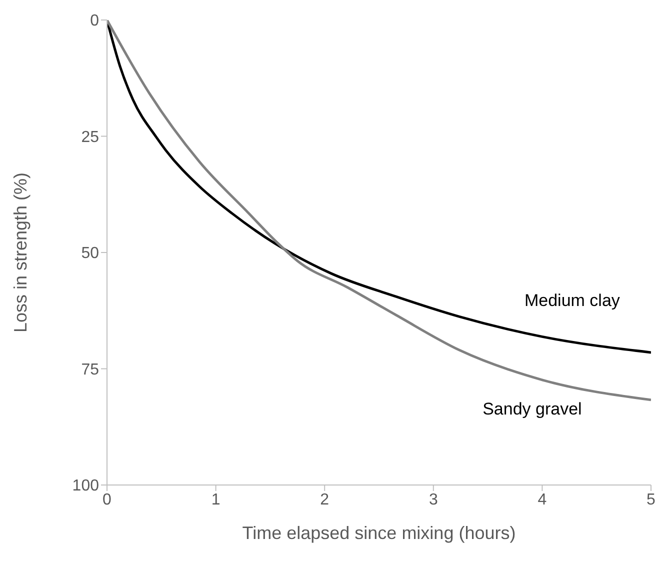 This screenshot has width=660, height=561. I want to click on x-tick-label: 0, so click(107, 499).